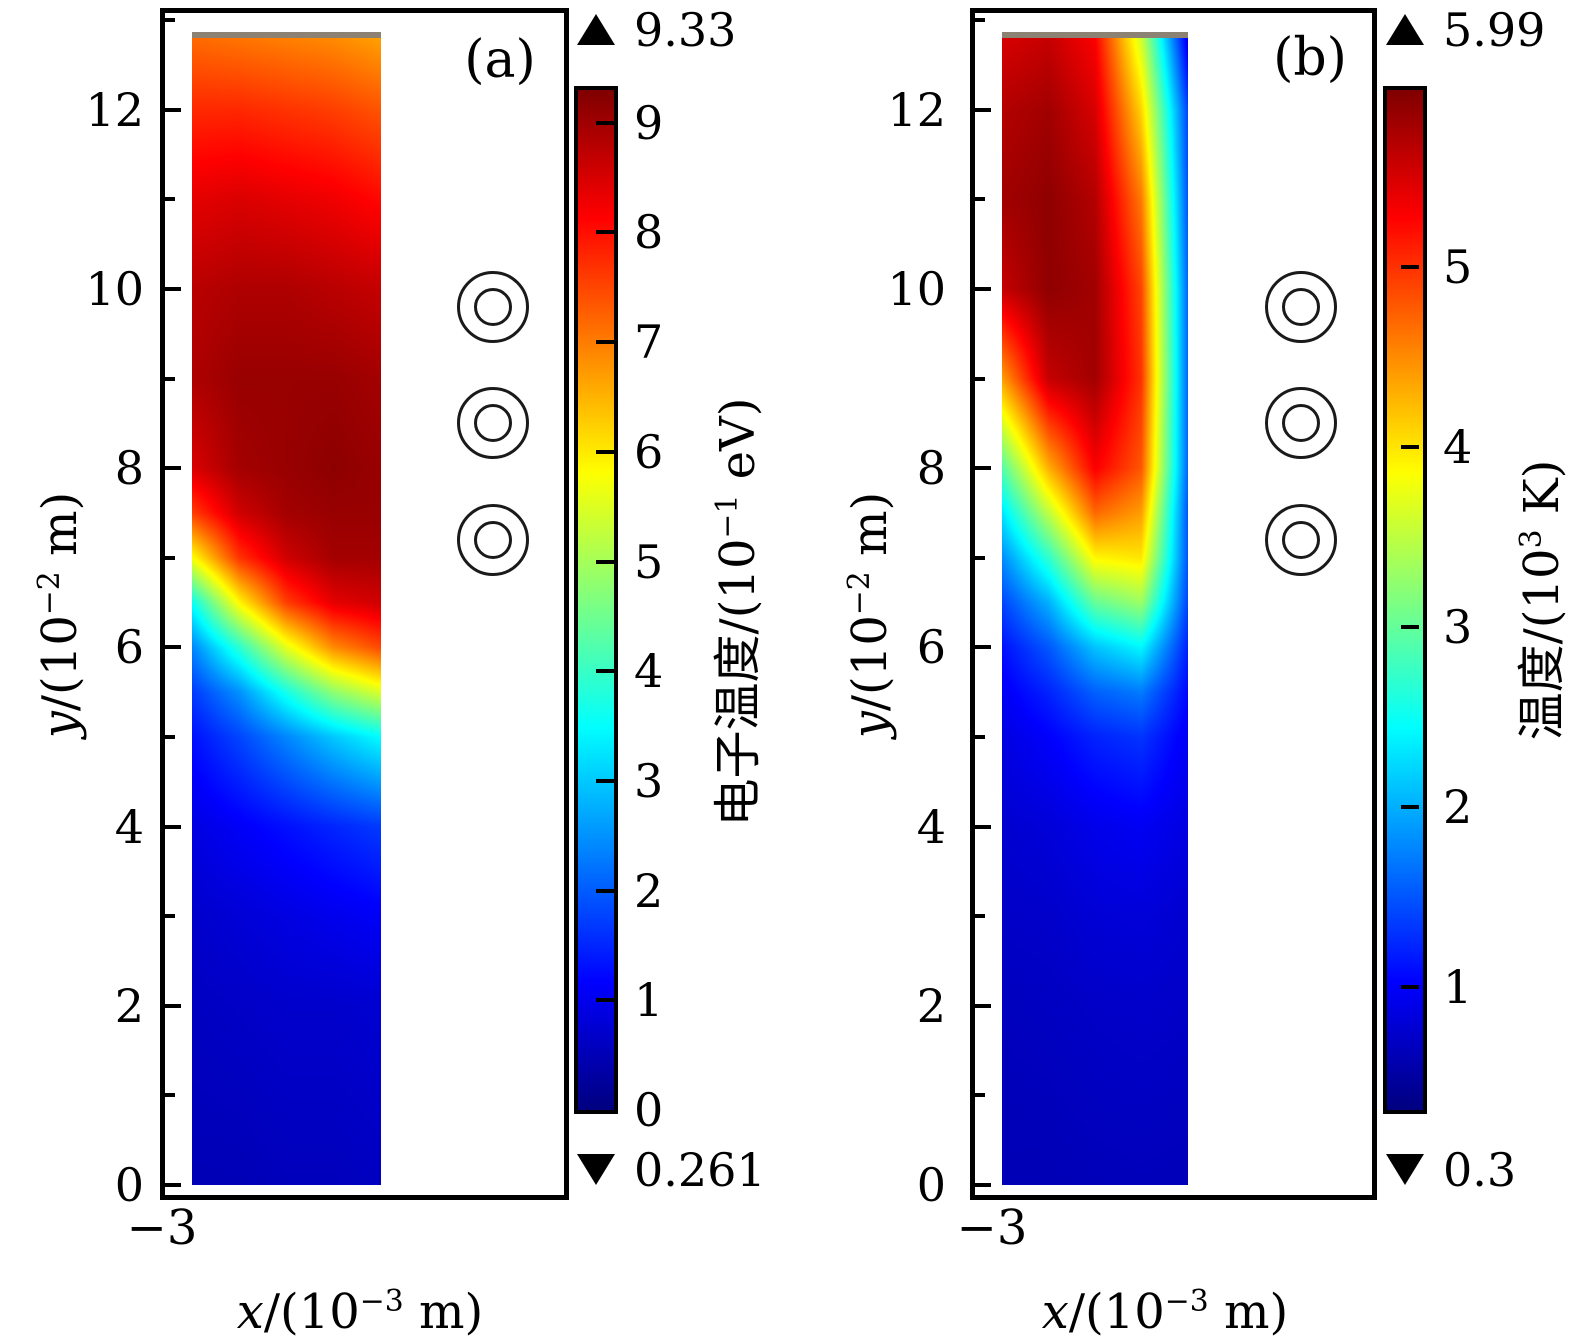  Describe the element at coordinates (129, 647) in the screenshot. I see `y-tick-label-a: 6` at that location.